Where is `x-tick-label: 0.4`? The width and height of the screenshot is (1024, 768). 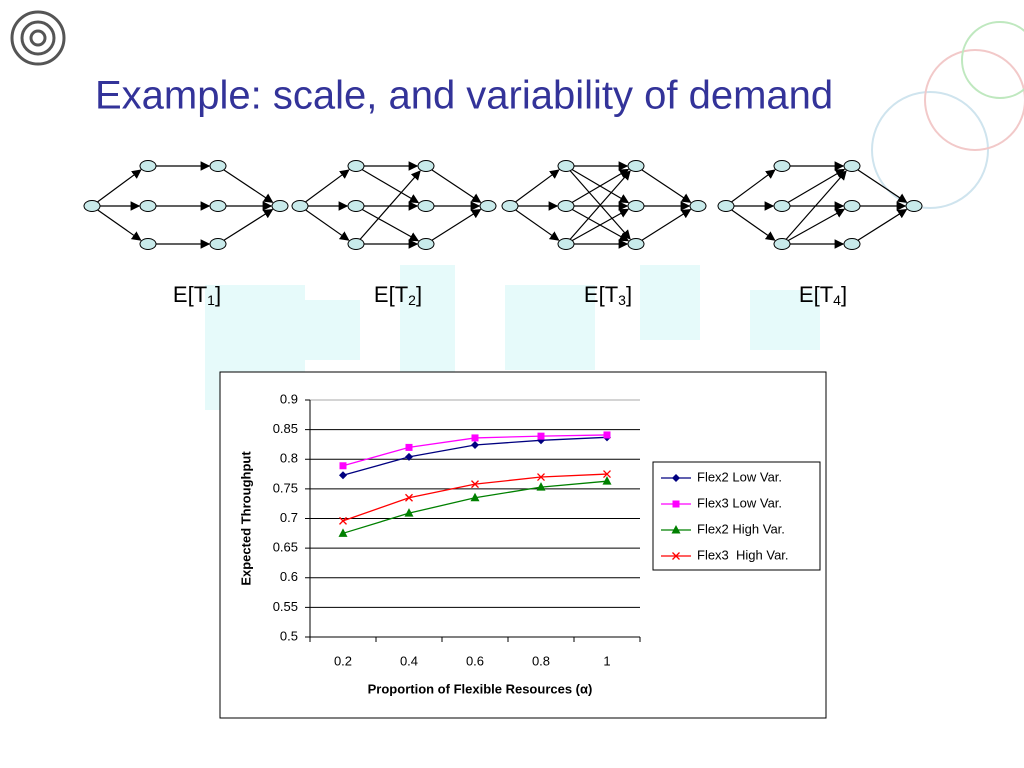
x-tick-label: 0.4 is located at coordinates (409, 660).